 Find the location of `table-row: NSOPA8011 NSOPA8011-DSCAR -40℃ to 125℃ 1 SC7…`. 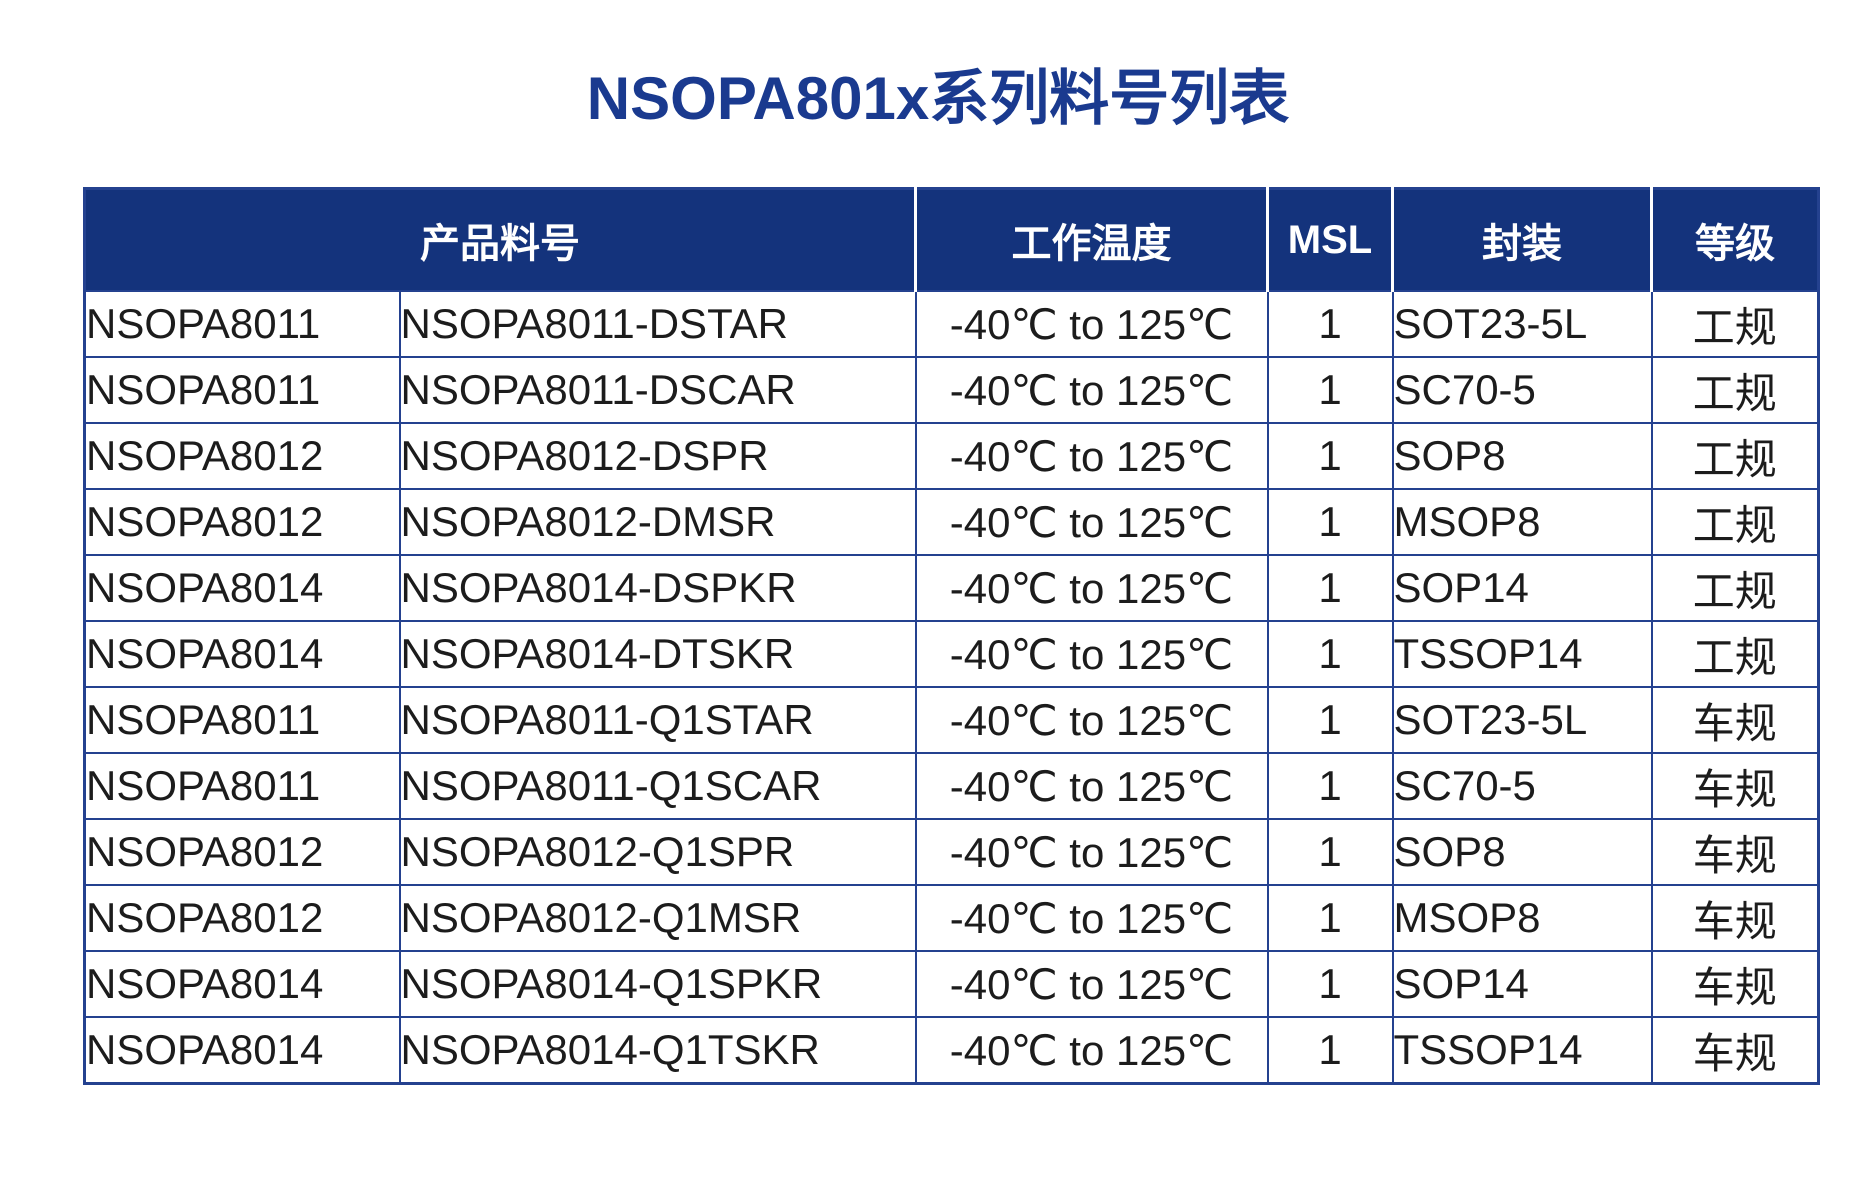

table-row: NSOPA8011 NSOPA8011-DSCAR -40℃ to 125℃ 1 SC7… is located at coordinates (951, 390).